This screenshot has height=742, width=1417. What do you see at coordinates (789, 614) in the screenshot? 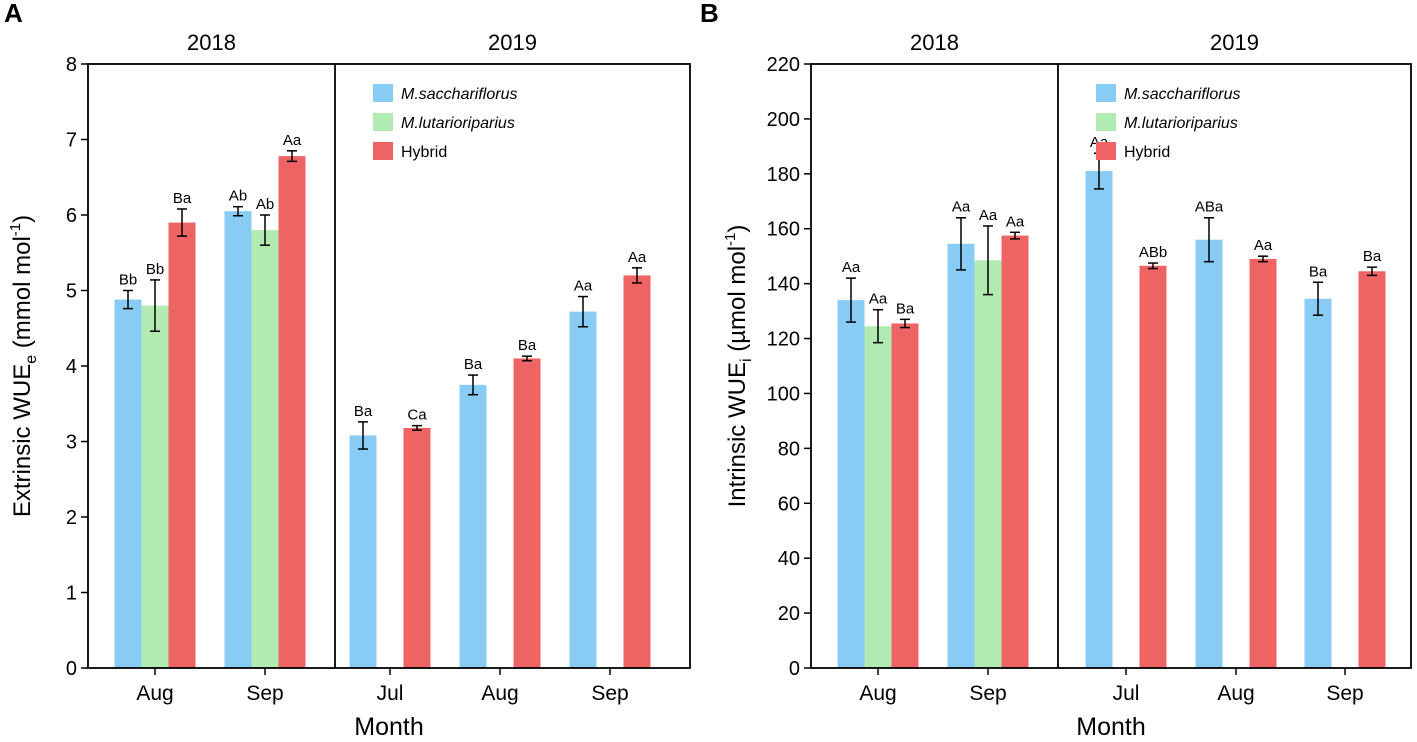
I see `y-tick-label: 20` at bounding box center [789, 614].